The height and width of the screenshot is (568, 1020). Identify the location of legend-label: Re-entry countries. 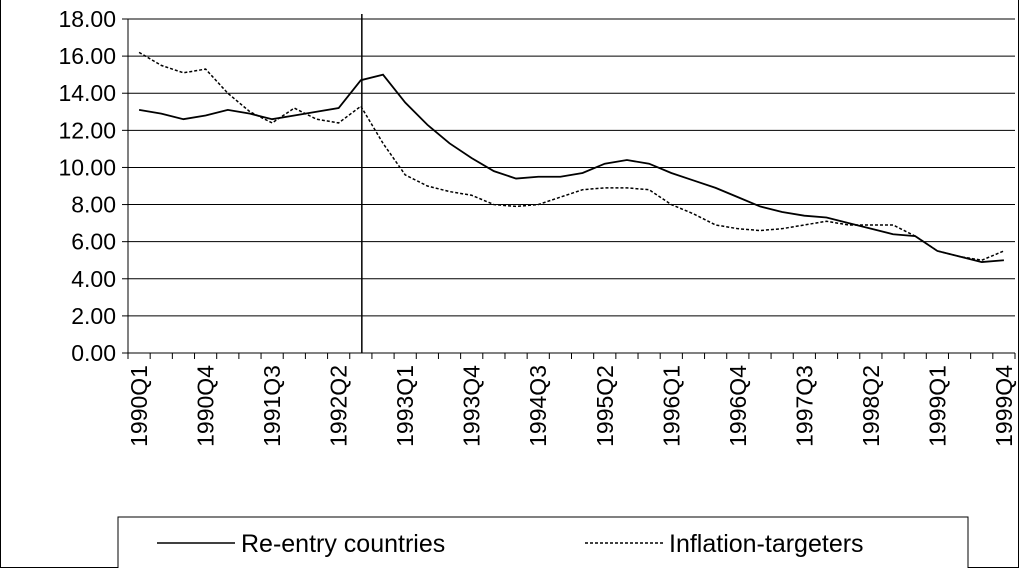
(343, 544).